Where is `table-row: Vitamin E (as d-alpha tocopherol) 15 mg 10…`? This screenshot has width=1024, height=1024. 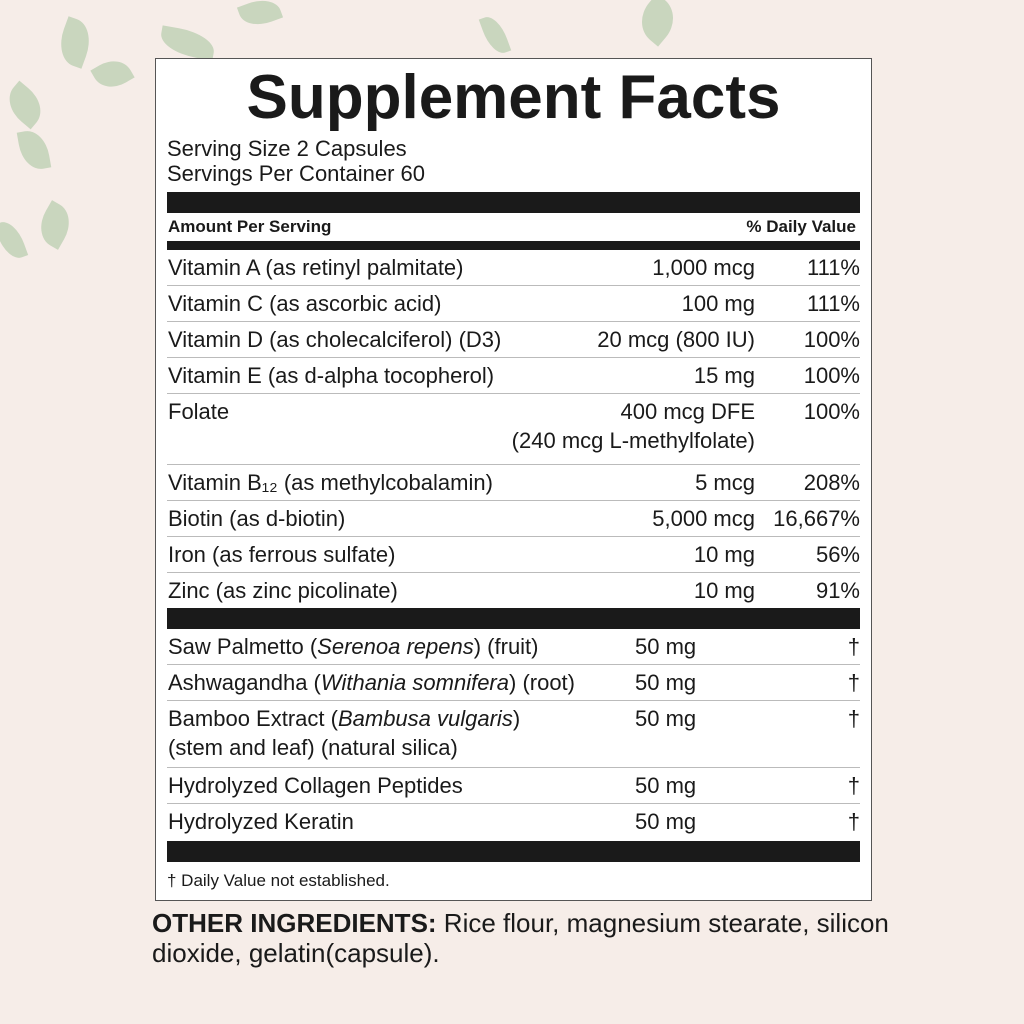 table-row: Vitamin E (as d-alpha tocopherol) 15 mg 10… is located at coordinates (513, 376).